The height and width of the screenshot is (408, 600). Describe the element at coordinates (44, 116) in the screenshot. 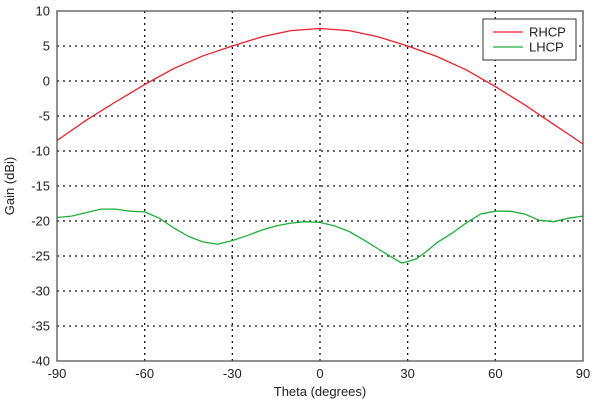

I see `y-tick-label: -5` at that location.